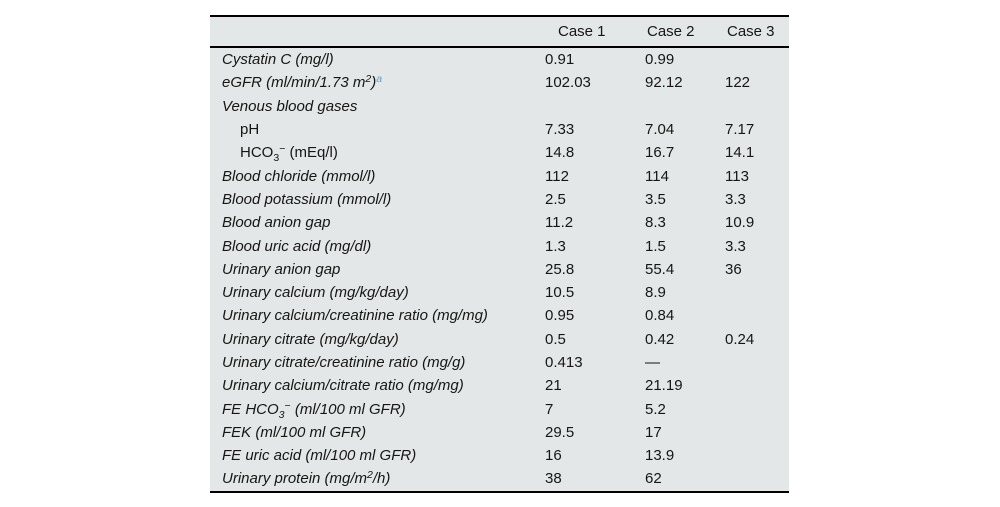 The width and height of the screenshot is (1000, 507). Describe the element at coordinates (655, 223) in the screenshot. I see `value-cell-case-2: 8.3` at that location.